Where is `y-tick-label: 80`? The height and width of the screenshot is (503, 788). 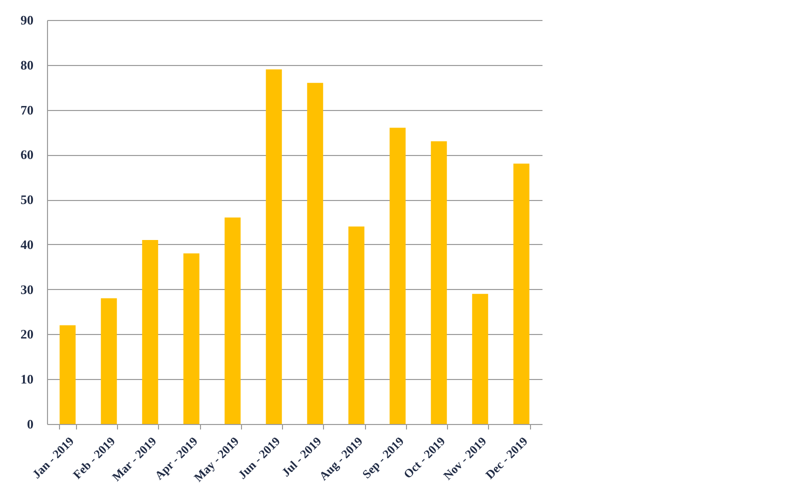 y-tick-label: 80 is located at coordinates (27, 64).